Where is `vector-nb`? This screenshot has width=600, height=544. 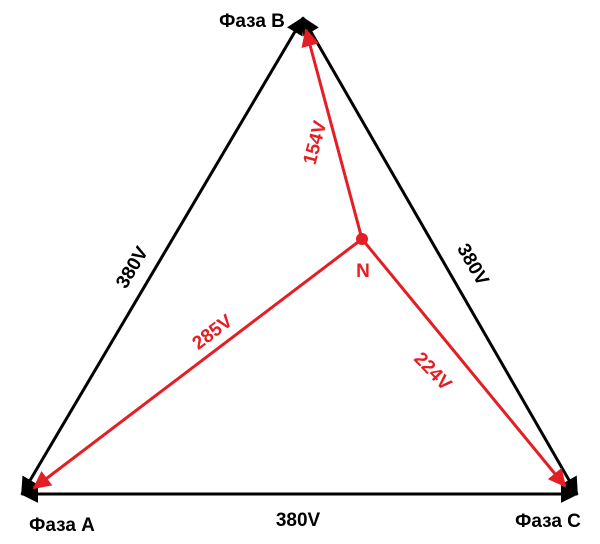
vector-nb is located at coordinates (332, 134).